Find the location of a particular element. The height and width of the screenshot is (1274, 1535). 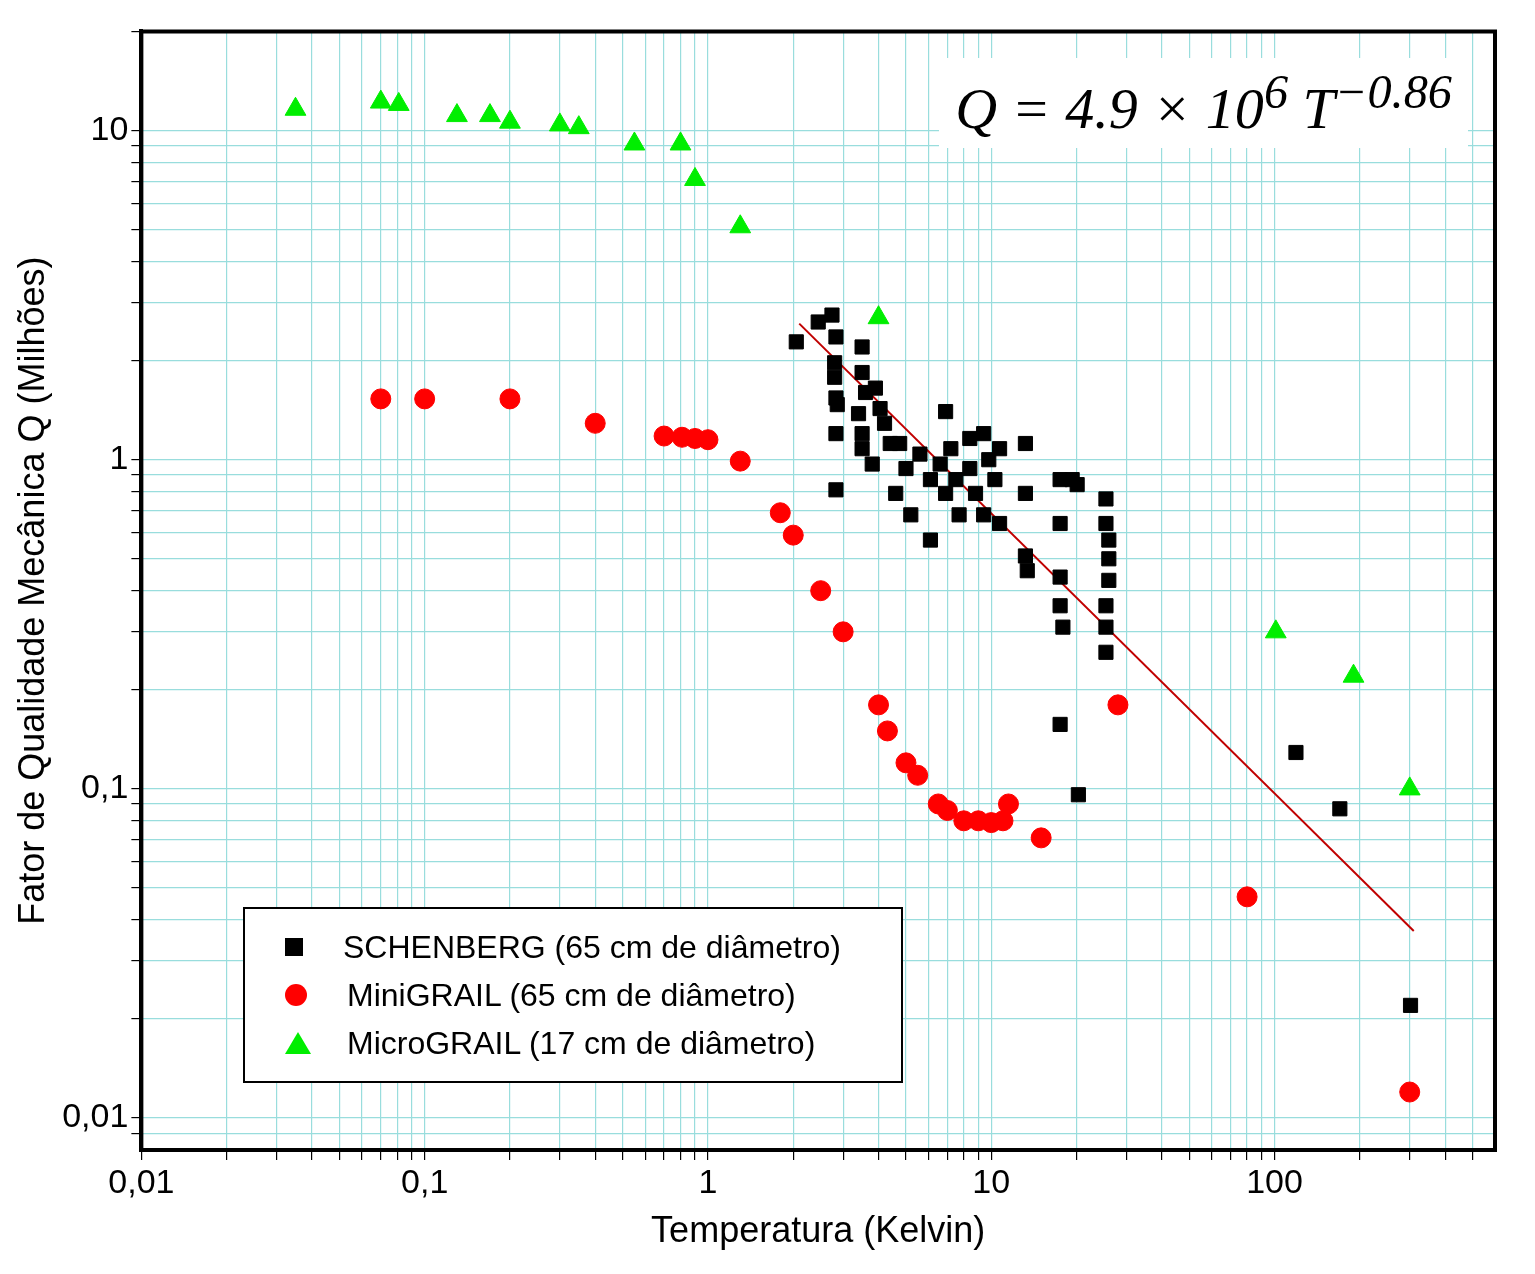

annotation: Q = 4.9 × 10$^{6}$ T$^{−0.86}$ is located at coordinates (1203, 103).